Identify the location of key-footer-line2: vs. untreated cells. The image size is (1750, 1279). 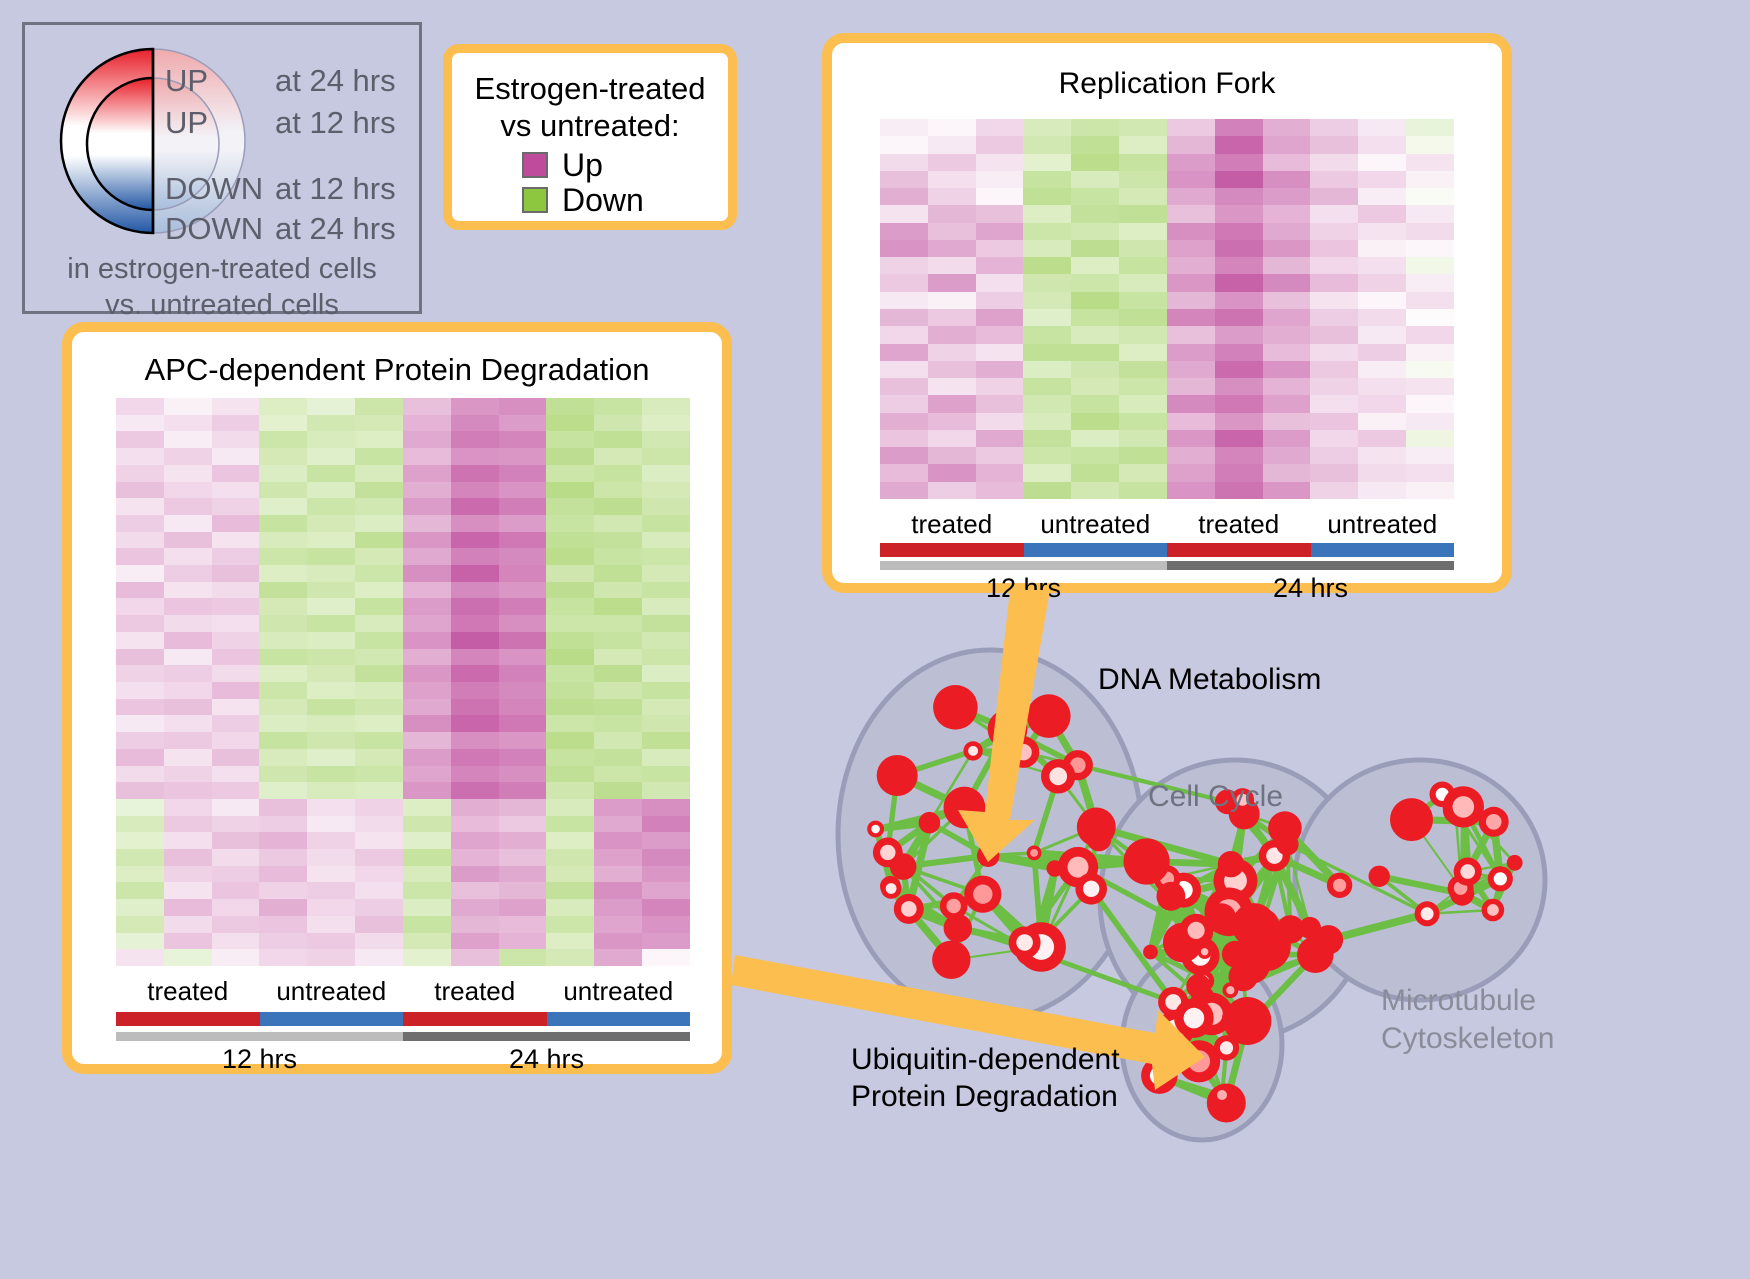
(222, 305).